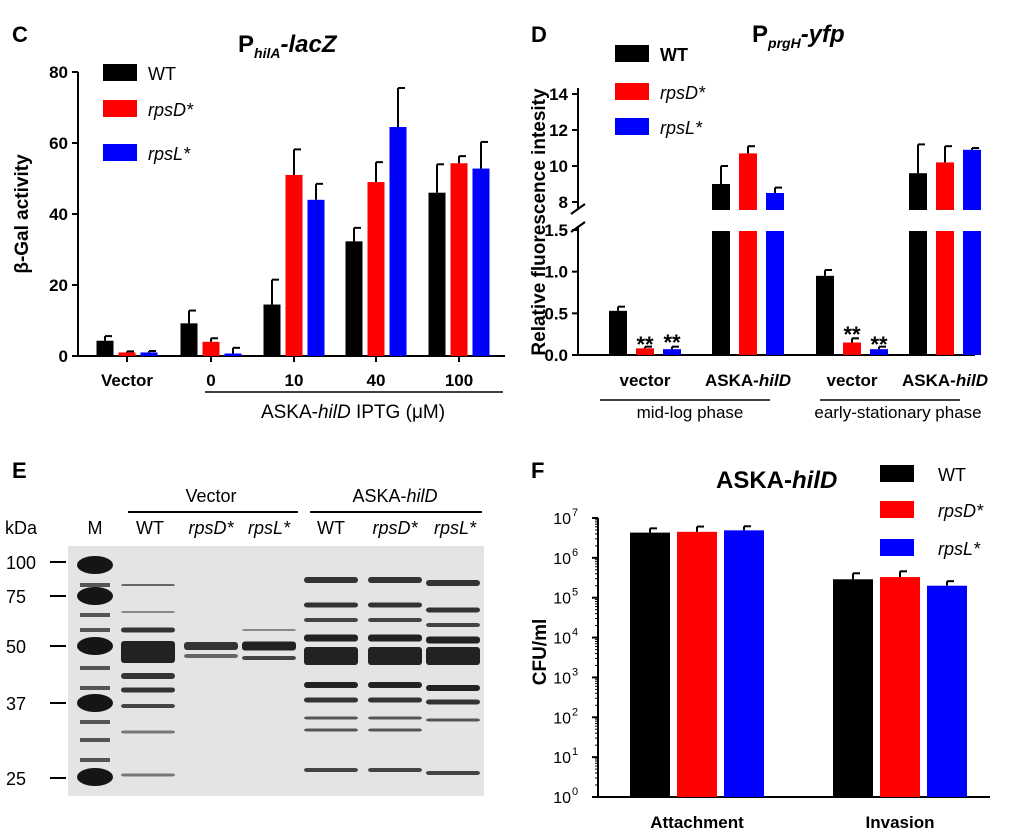 This screenshot has height=839, width=1030. I want to click on panel-d-axis-break-mark, so click(578, 227).